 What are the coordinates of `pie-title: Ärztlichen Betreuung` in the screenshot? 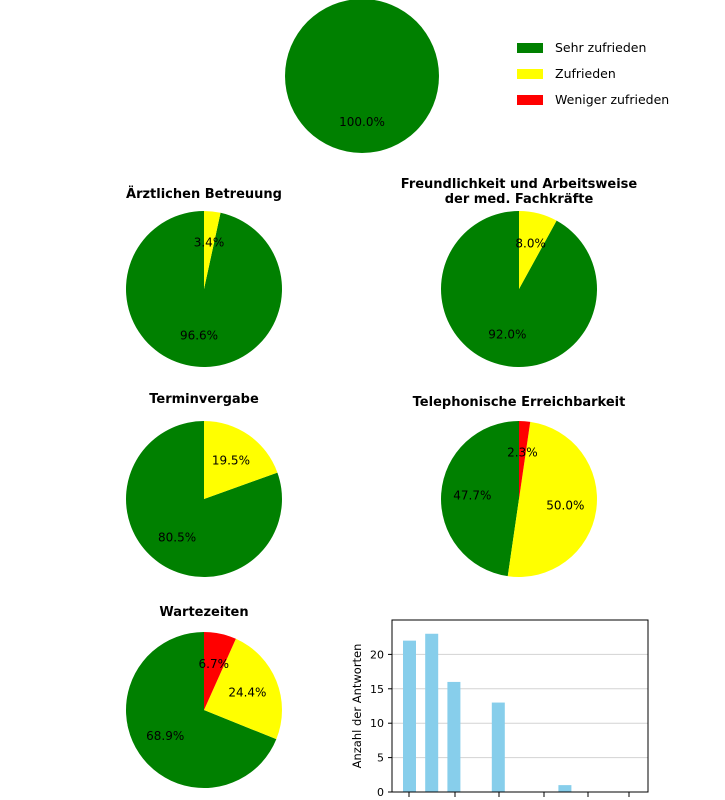 It's located at (204, 194).